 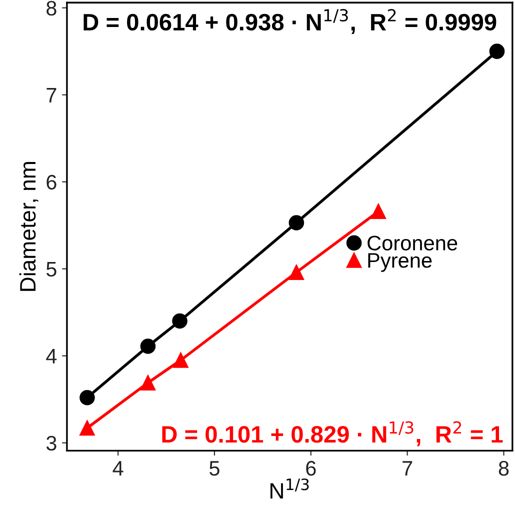 I want to click on y-tick-label: 3, so click(x=51, y=443).